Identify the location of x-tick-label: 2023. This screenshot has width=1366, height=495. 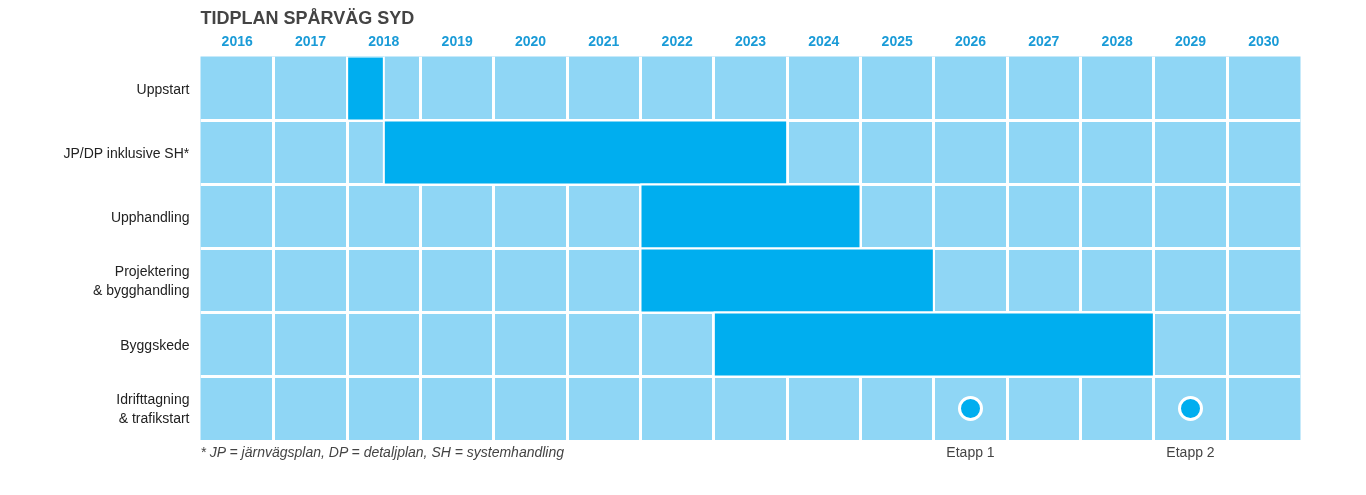
(750, 40).